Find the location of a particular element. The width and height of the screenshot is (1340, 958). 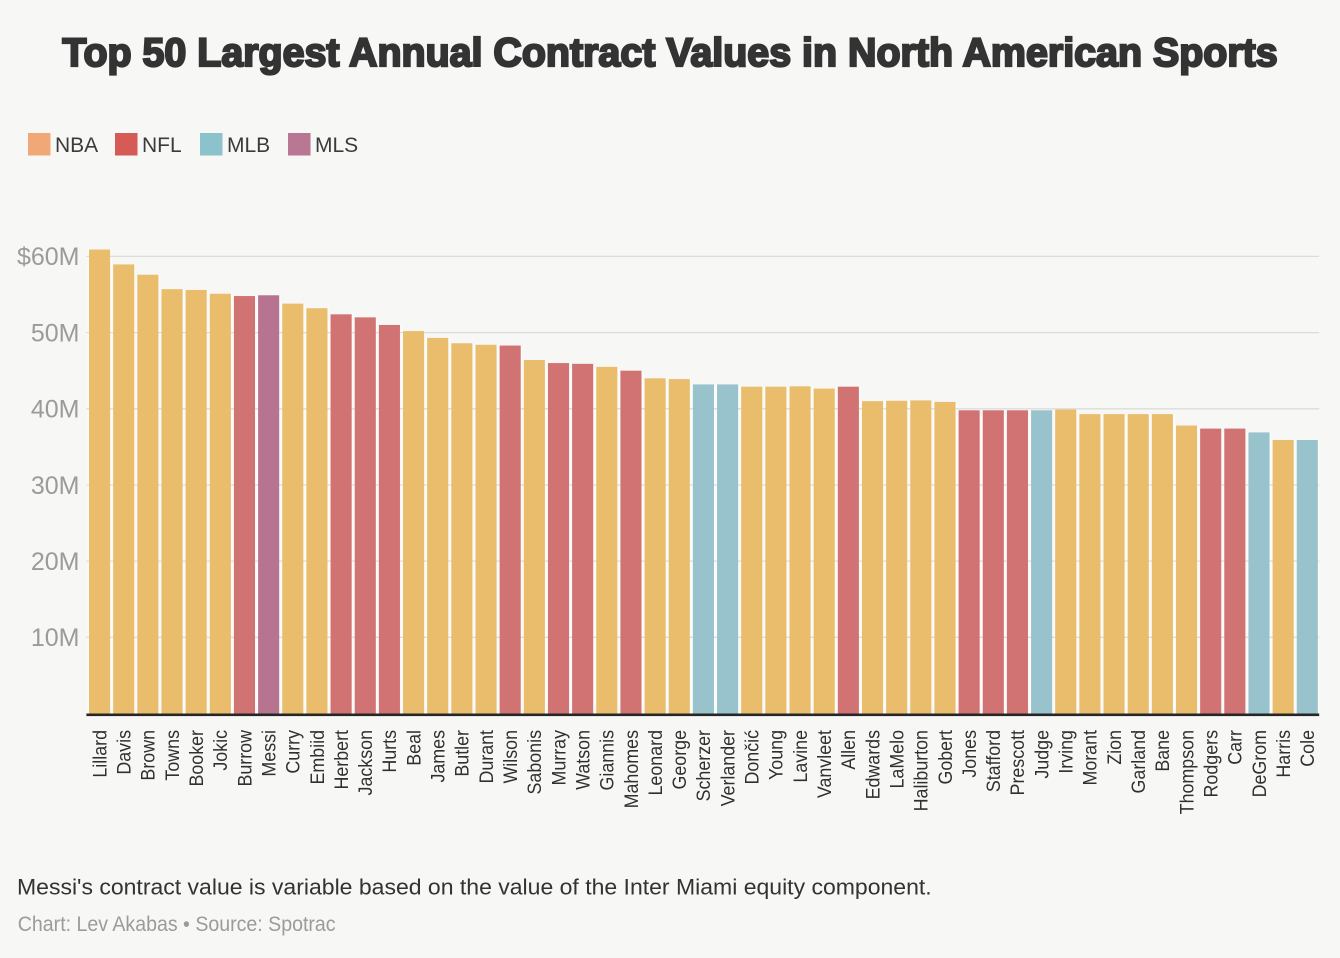

svg-text: Lavine is located at coordinates (800, 756).